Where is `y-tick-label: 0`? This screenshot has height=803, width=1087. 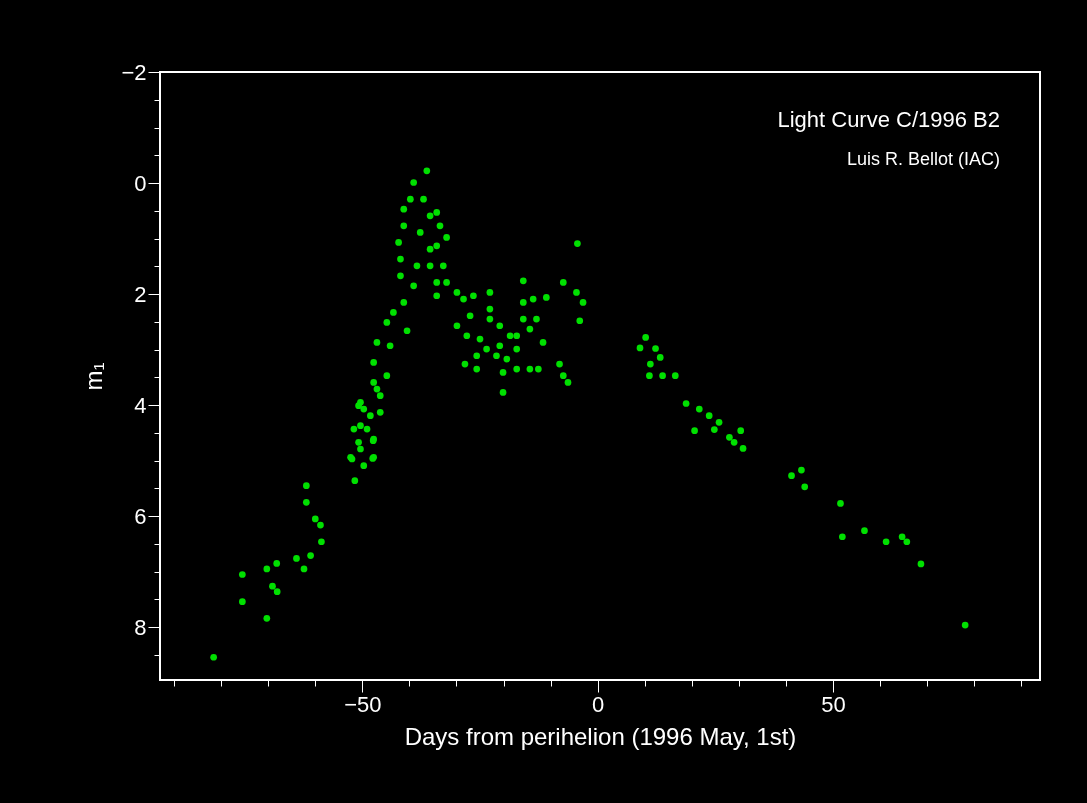
y-tick-label: 0 is located at coordinates (140, 183).